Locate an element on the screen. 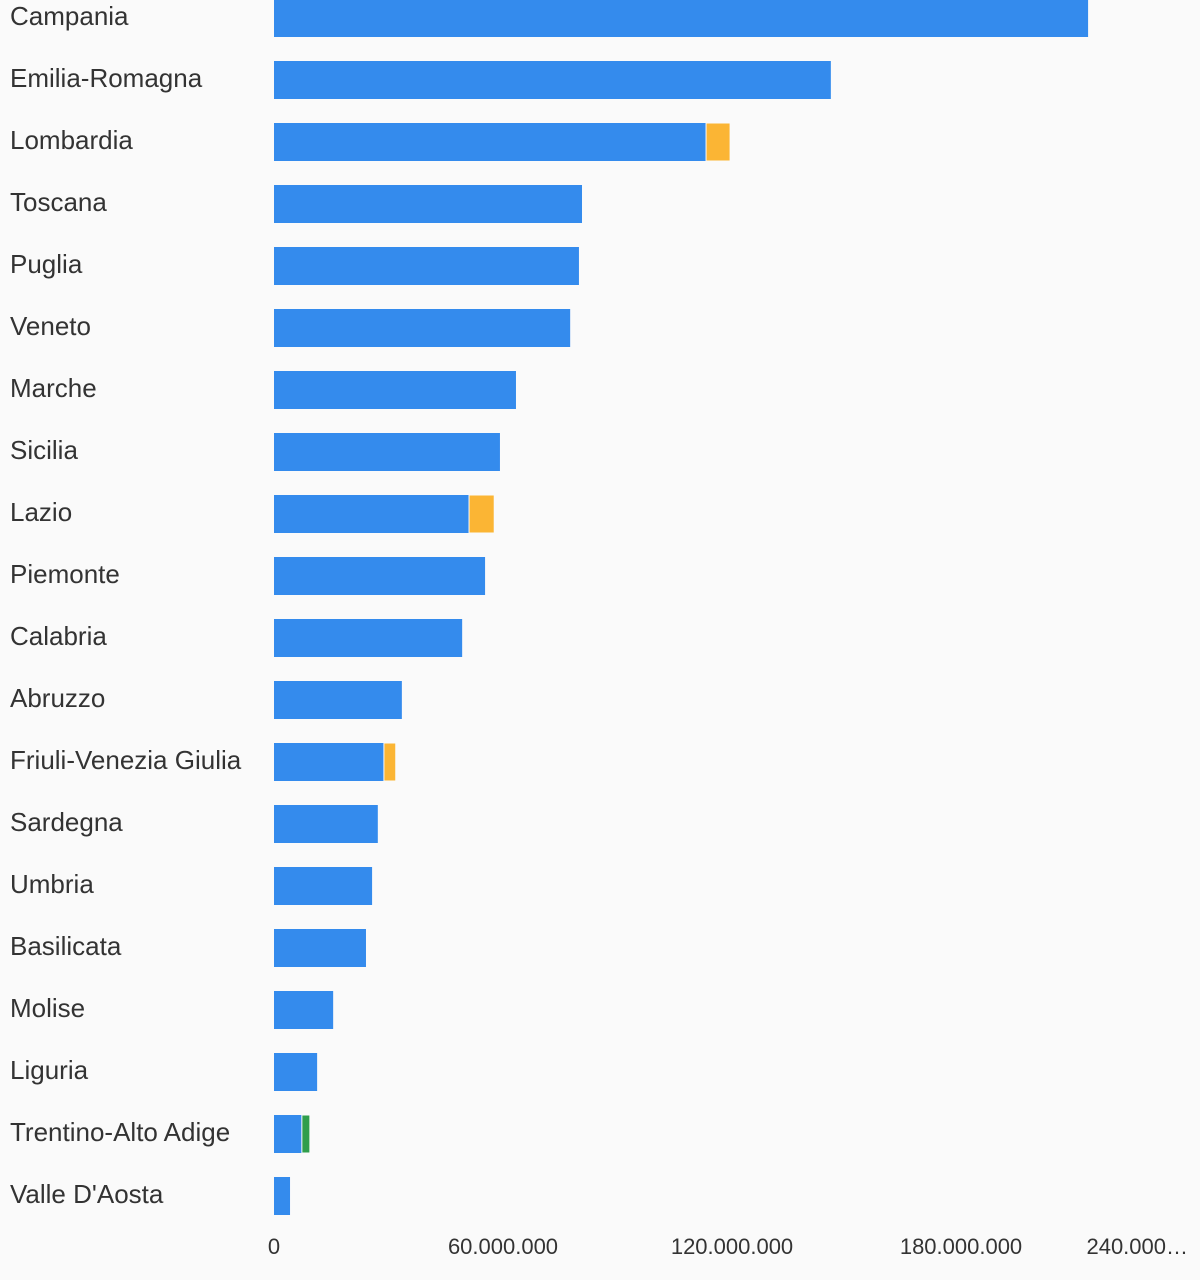  category-label: Umbria is located at coordinates (52, 884).